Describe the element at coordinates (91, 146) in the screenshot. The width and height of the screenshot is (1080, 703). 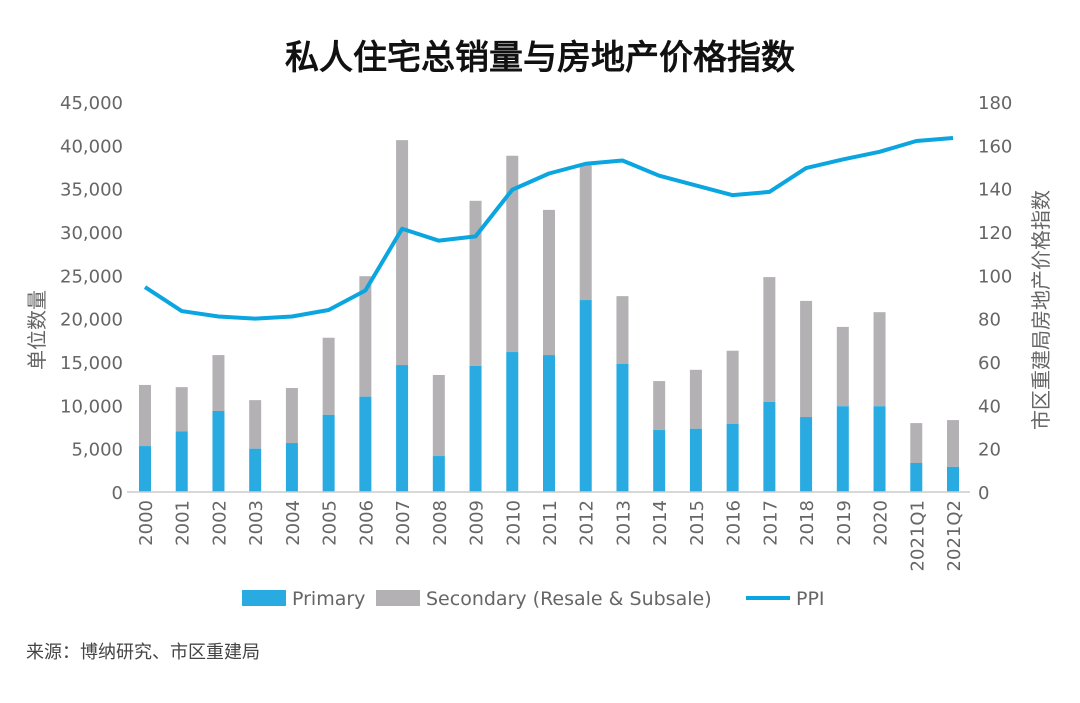
I see `y-tick-label: 40,000` at that location.